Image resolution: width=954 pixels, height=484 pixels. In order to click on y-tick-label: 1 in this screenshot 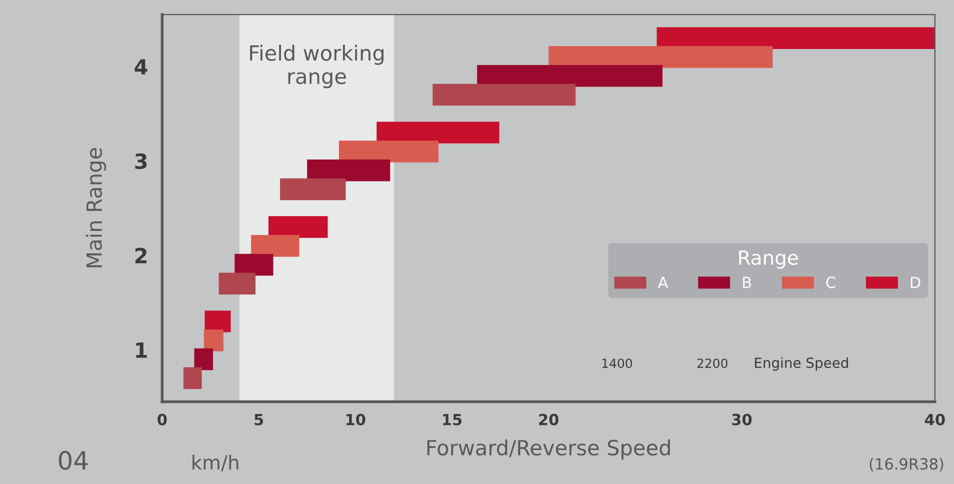, I will do `click(141, 350)`.